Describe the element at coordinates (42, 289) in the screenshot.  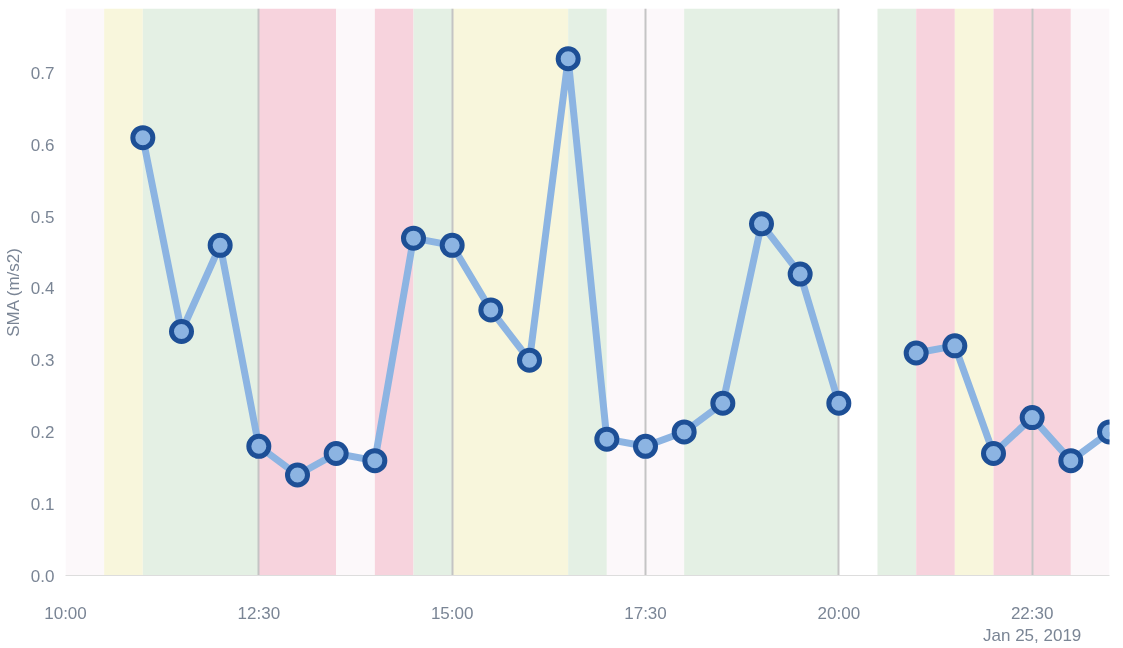
I see `y-tick-label: 0.4` at that location.